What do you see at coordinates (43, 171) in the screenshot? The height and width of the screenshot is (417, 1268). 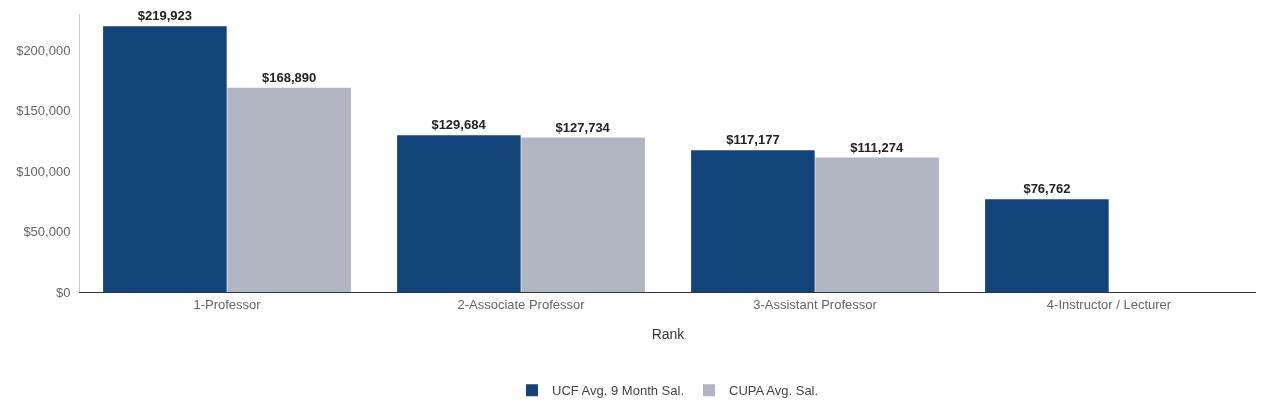 I see `y-tick-label: $100,000` at bounding box center [43, 171].